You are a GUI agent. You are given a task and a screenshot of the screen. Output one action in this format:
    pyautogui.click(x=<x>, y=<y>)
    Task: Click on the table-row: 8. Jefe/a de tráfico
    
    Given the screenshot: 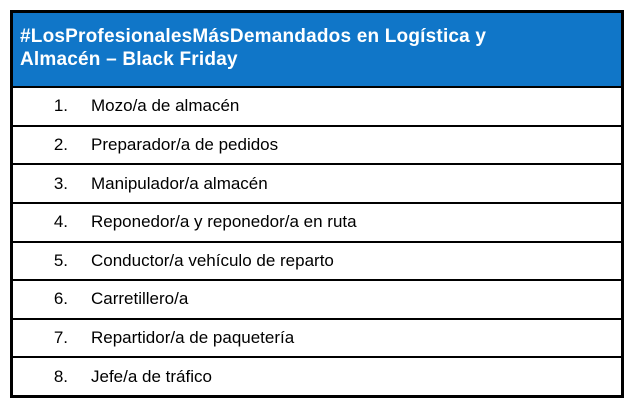 What is the action you would take?
    pyautogui.click(x=317, y=375)
    